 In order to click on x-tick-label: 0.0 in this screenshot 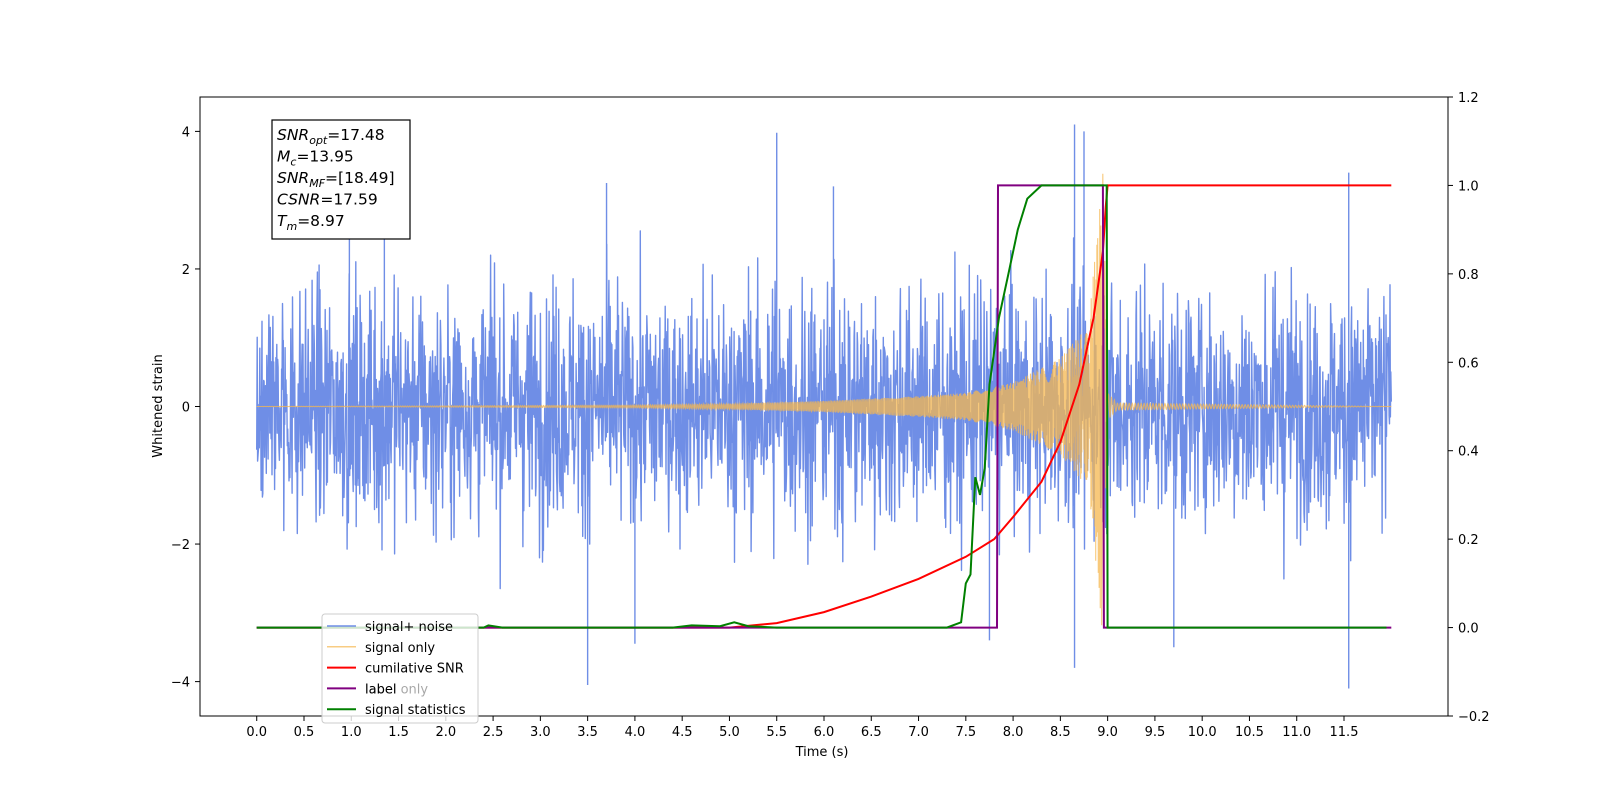, I will do `click(256, 732)`.